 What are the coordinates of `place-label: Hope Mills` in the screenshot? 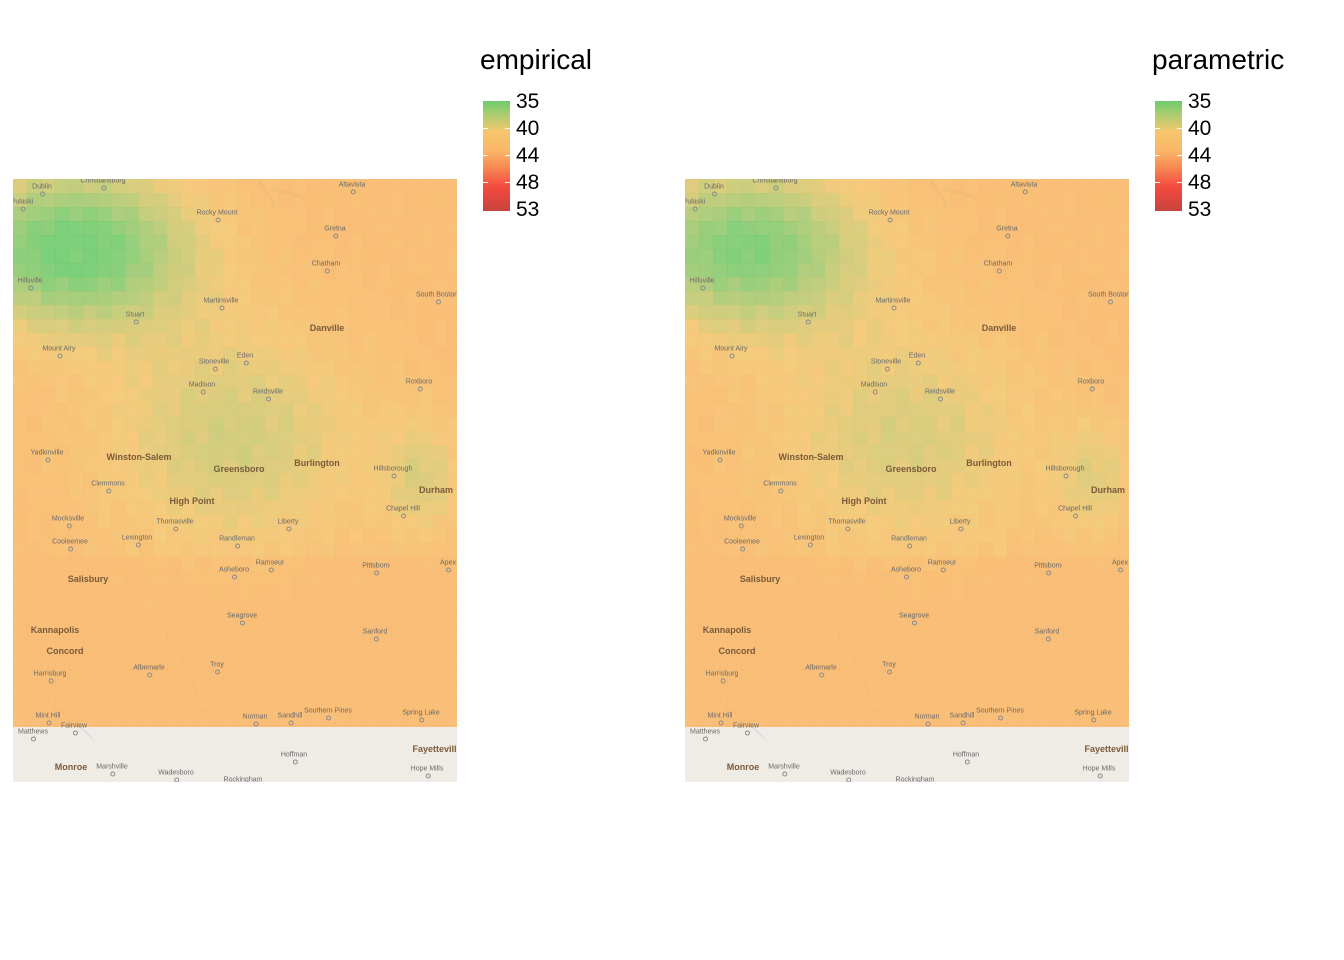 It's located at (1099, 772).